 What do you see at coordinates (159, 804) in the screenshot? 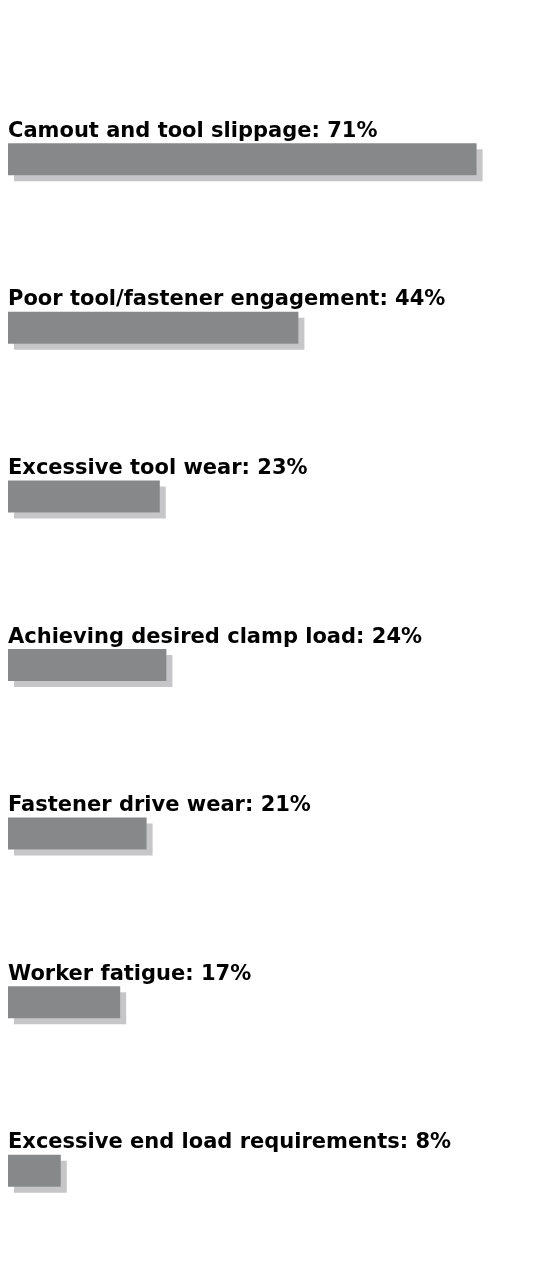
I see `data-label: Fastener drive wear: 21%` at bounding box center [159, 804].